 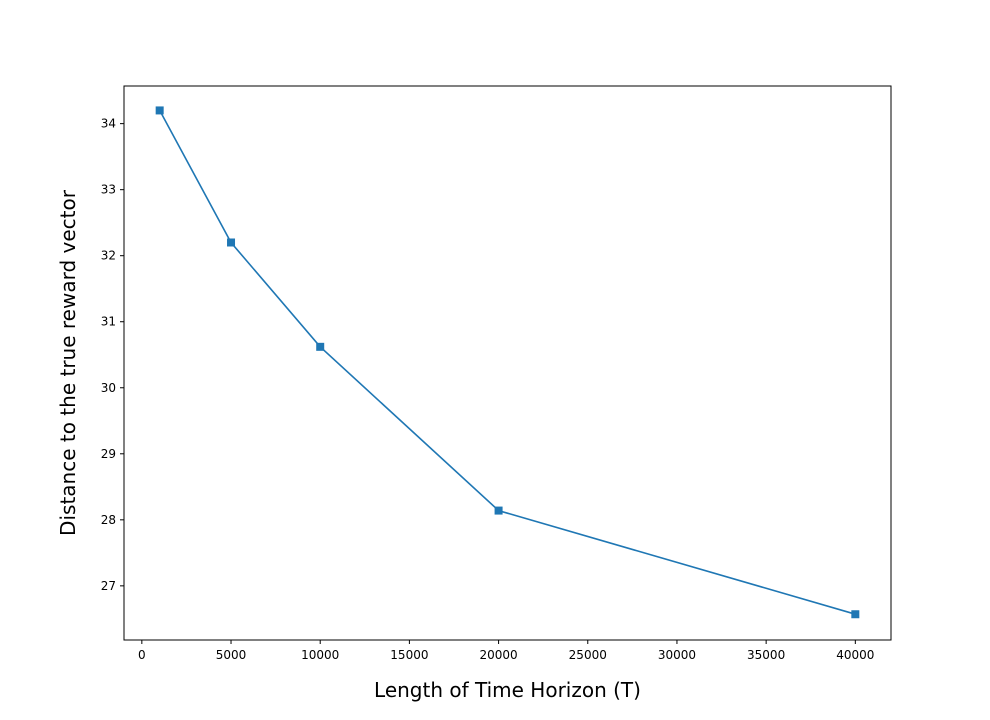 I want to click on y-tick-label: 28, so click(x=108, y=520).